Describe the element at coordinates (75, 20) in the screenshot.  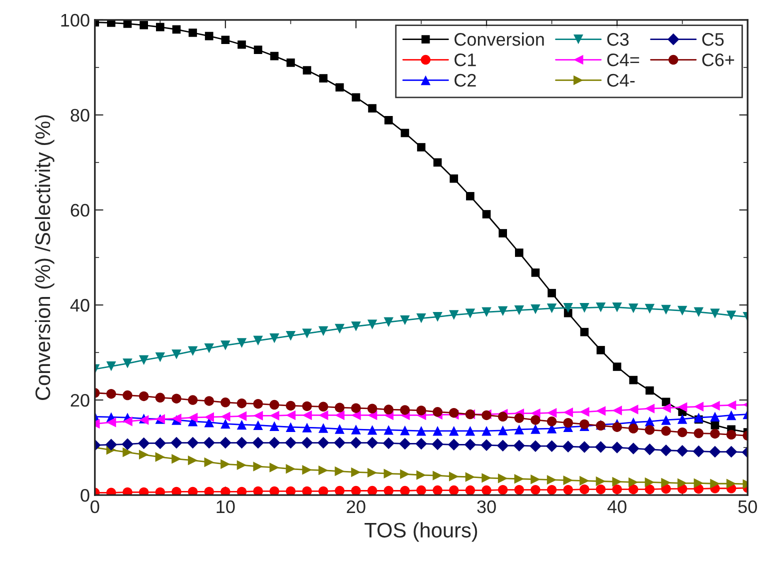
I see `y-tick-label: 100` at that location.